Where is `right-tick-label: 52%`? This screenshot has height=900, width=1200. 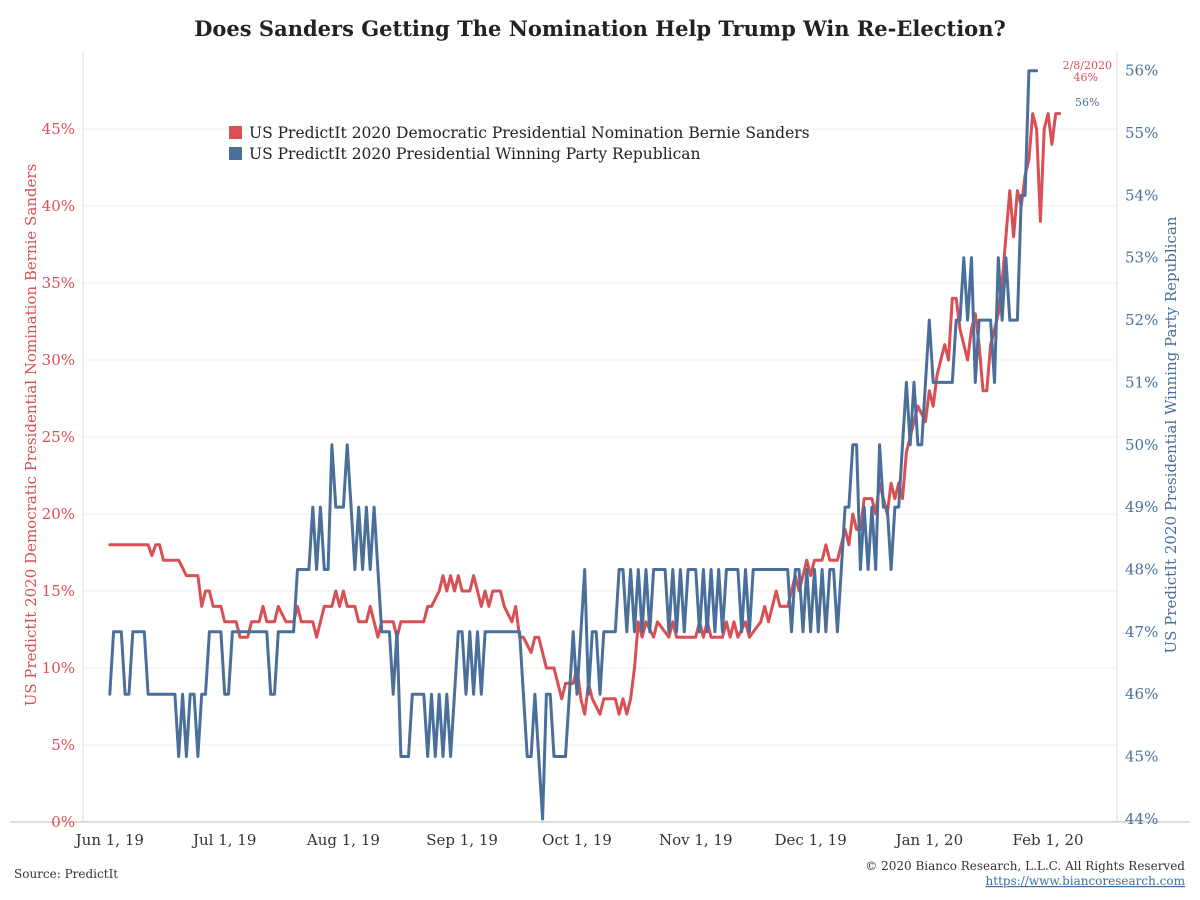 right-tick-label: 52% is located at coordinates (1141, 320).